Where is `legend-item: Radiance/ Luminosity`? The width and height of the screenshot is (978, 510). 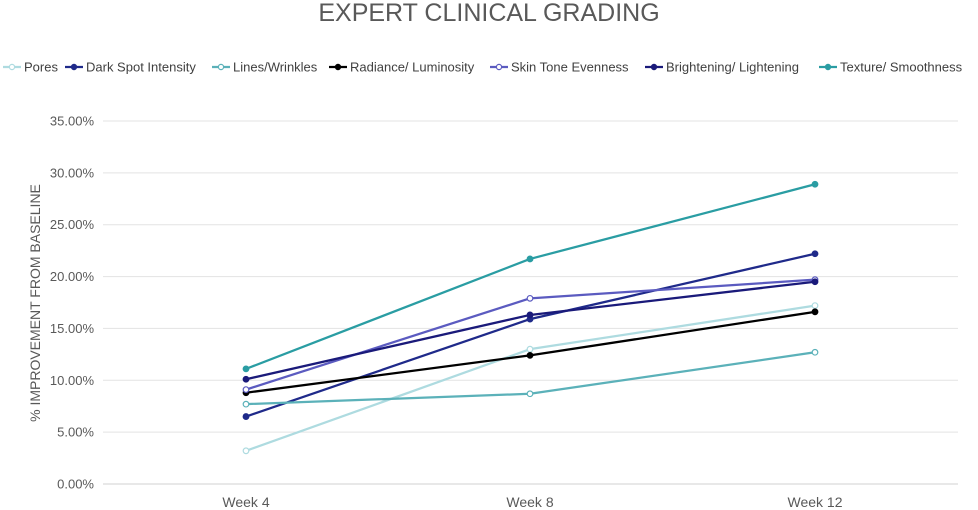 legend-item: Radiance/ Luminosity is located at coordinates (402, 67).